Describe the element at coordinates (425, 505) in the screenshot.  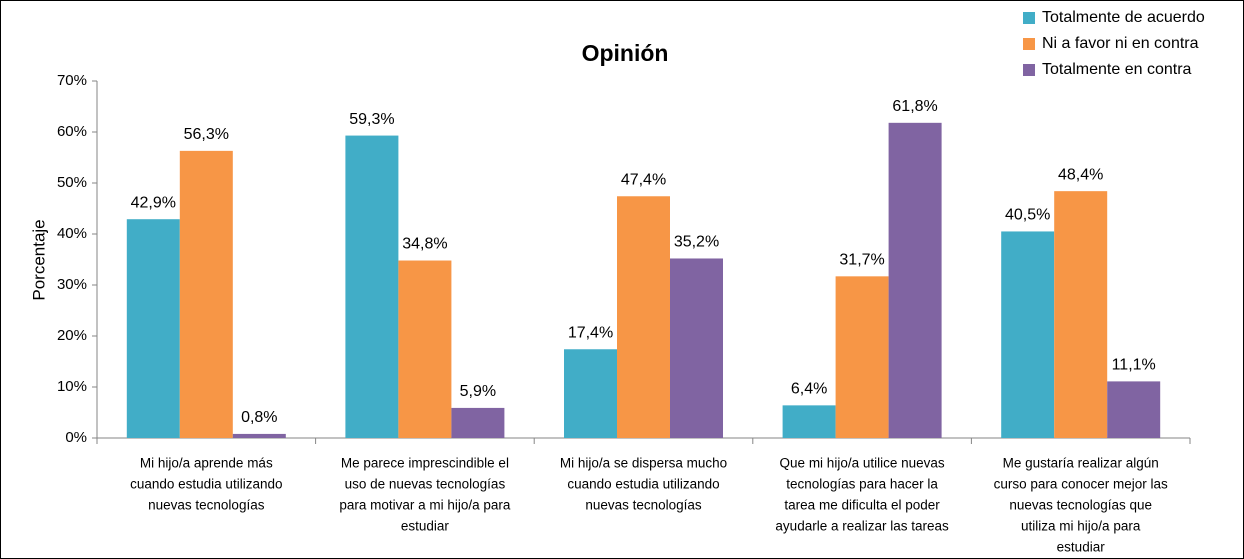
I see `x-tick-label: para motivar a mi hijo/a para` at that location.